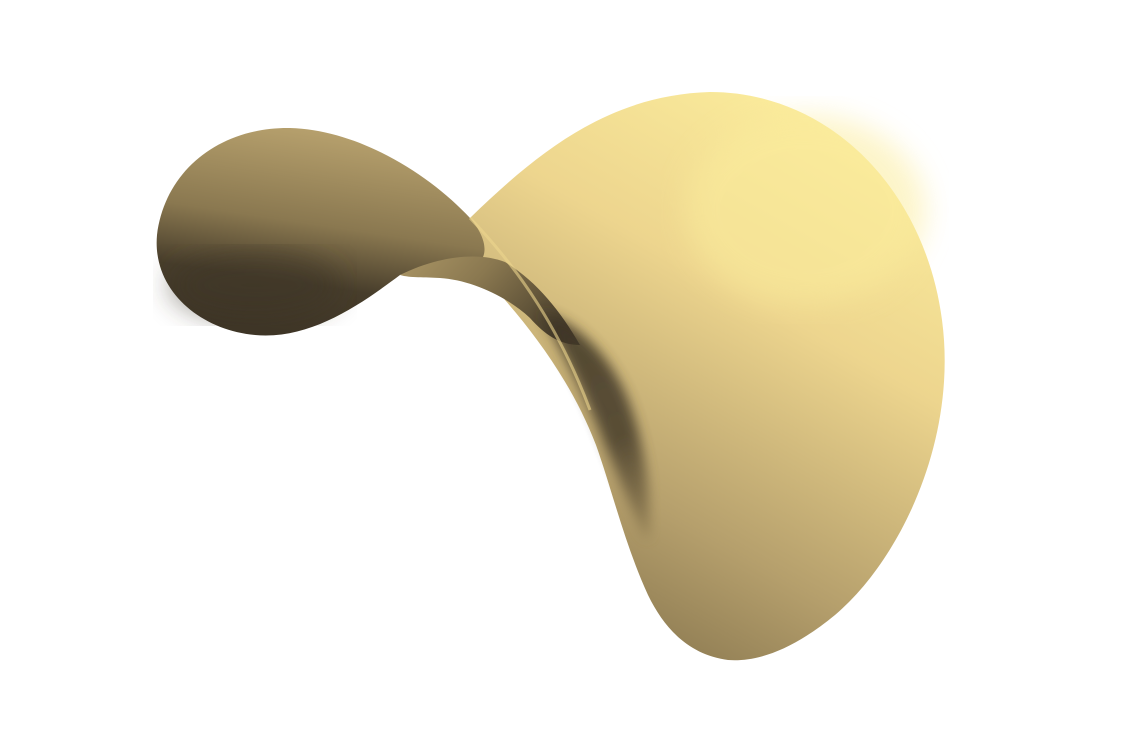 The width and height of the screenshot is (1146, 732). Describe the element at coordinates (490, 300) in the screenshot. I see `surface-neck` at that location.